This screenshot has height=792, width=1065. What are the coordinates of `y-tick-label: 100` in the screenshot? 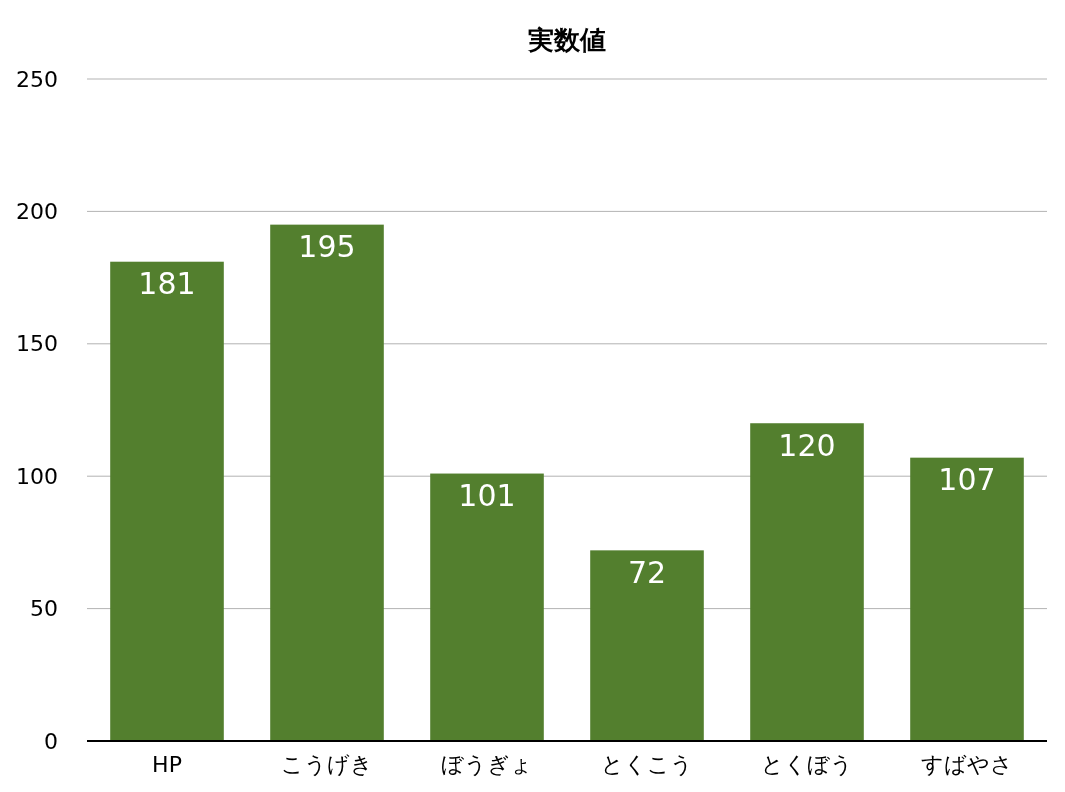 It's located at (37, 476).